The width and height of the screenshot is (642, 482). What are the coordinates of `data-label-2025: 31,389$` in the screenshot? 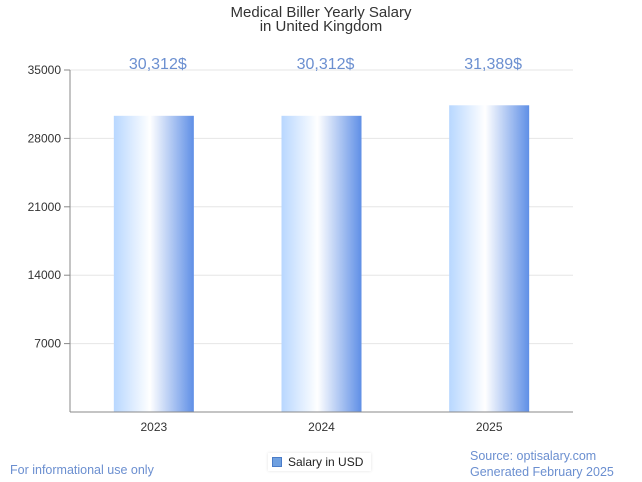 It's located at (493, 64).